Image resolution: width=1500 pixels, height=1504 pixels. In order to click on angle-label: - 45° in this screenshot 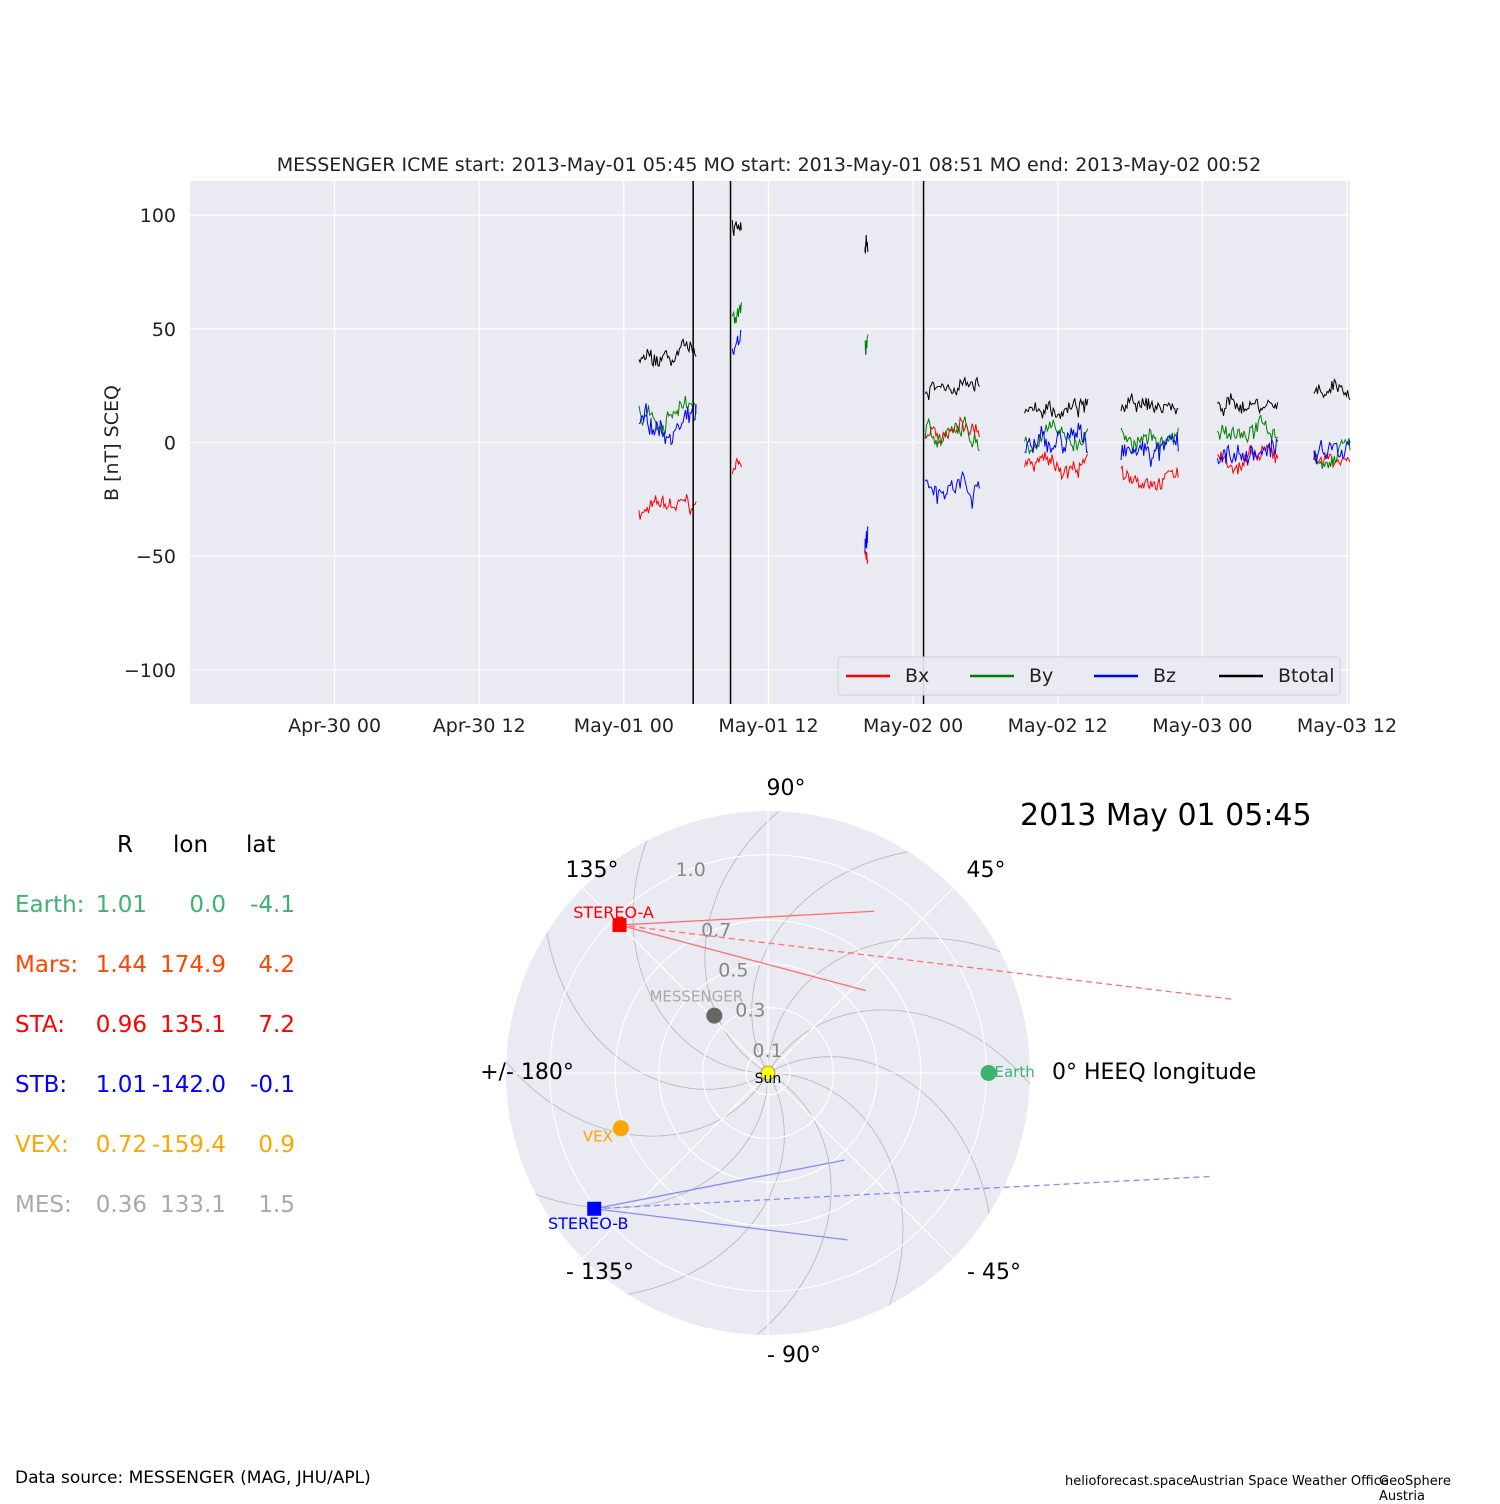, I will do `click(994, 1272)`.